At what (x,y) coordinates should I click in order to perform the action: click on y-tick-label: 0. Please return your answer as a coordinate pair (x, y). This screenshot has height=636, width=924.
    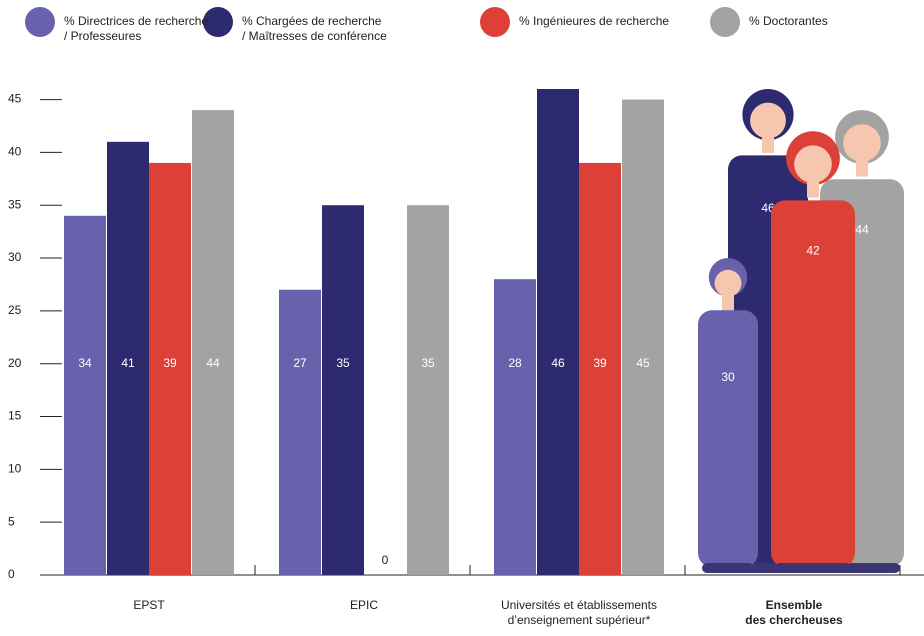
    Looking at the image, I should click on (11, 574).